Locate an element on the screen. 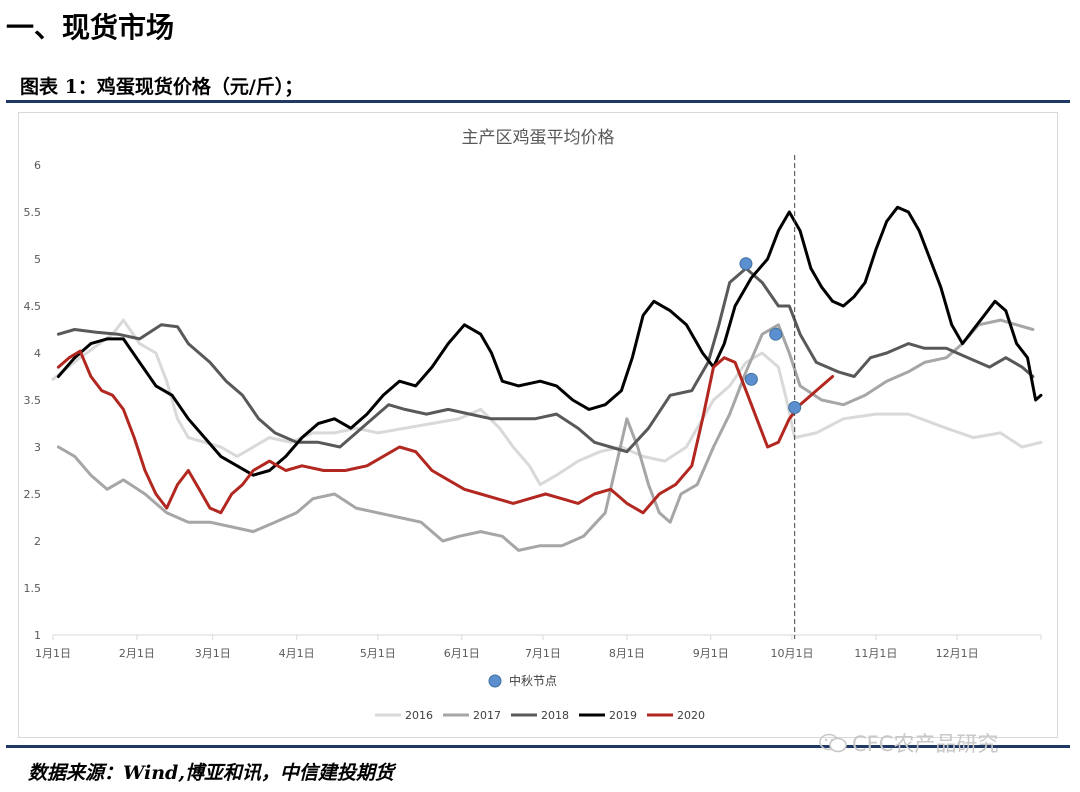  chart-title: 主产区鸡蛋平均价格 is located at coordinates (538, 138).